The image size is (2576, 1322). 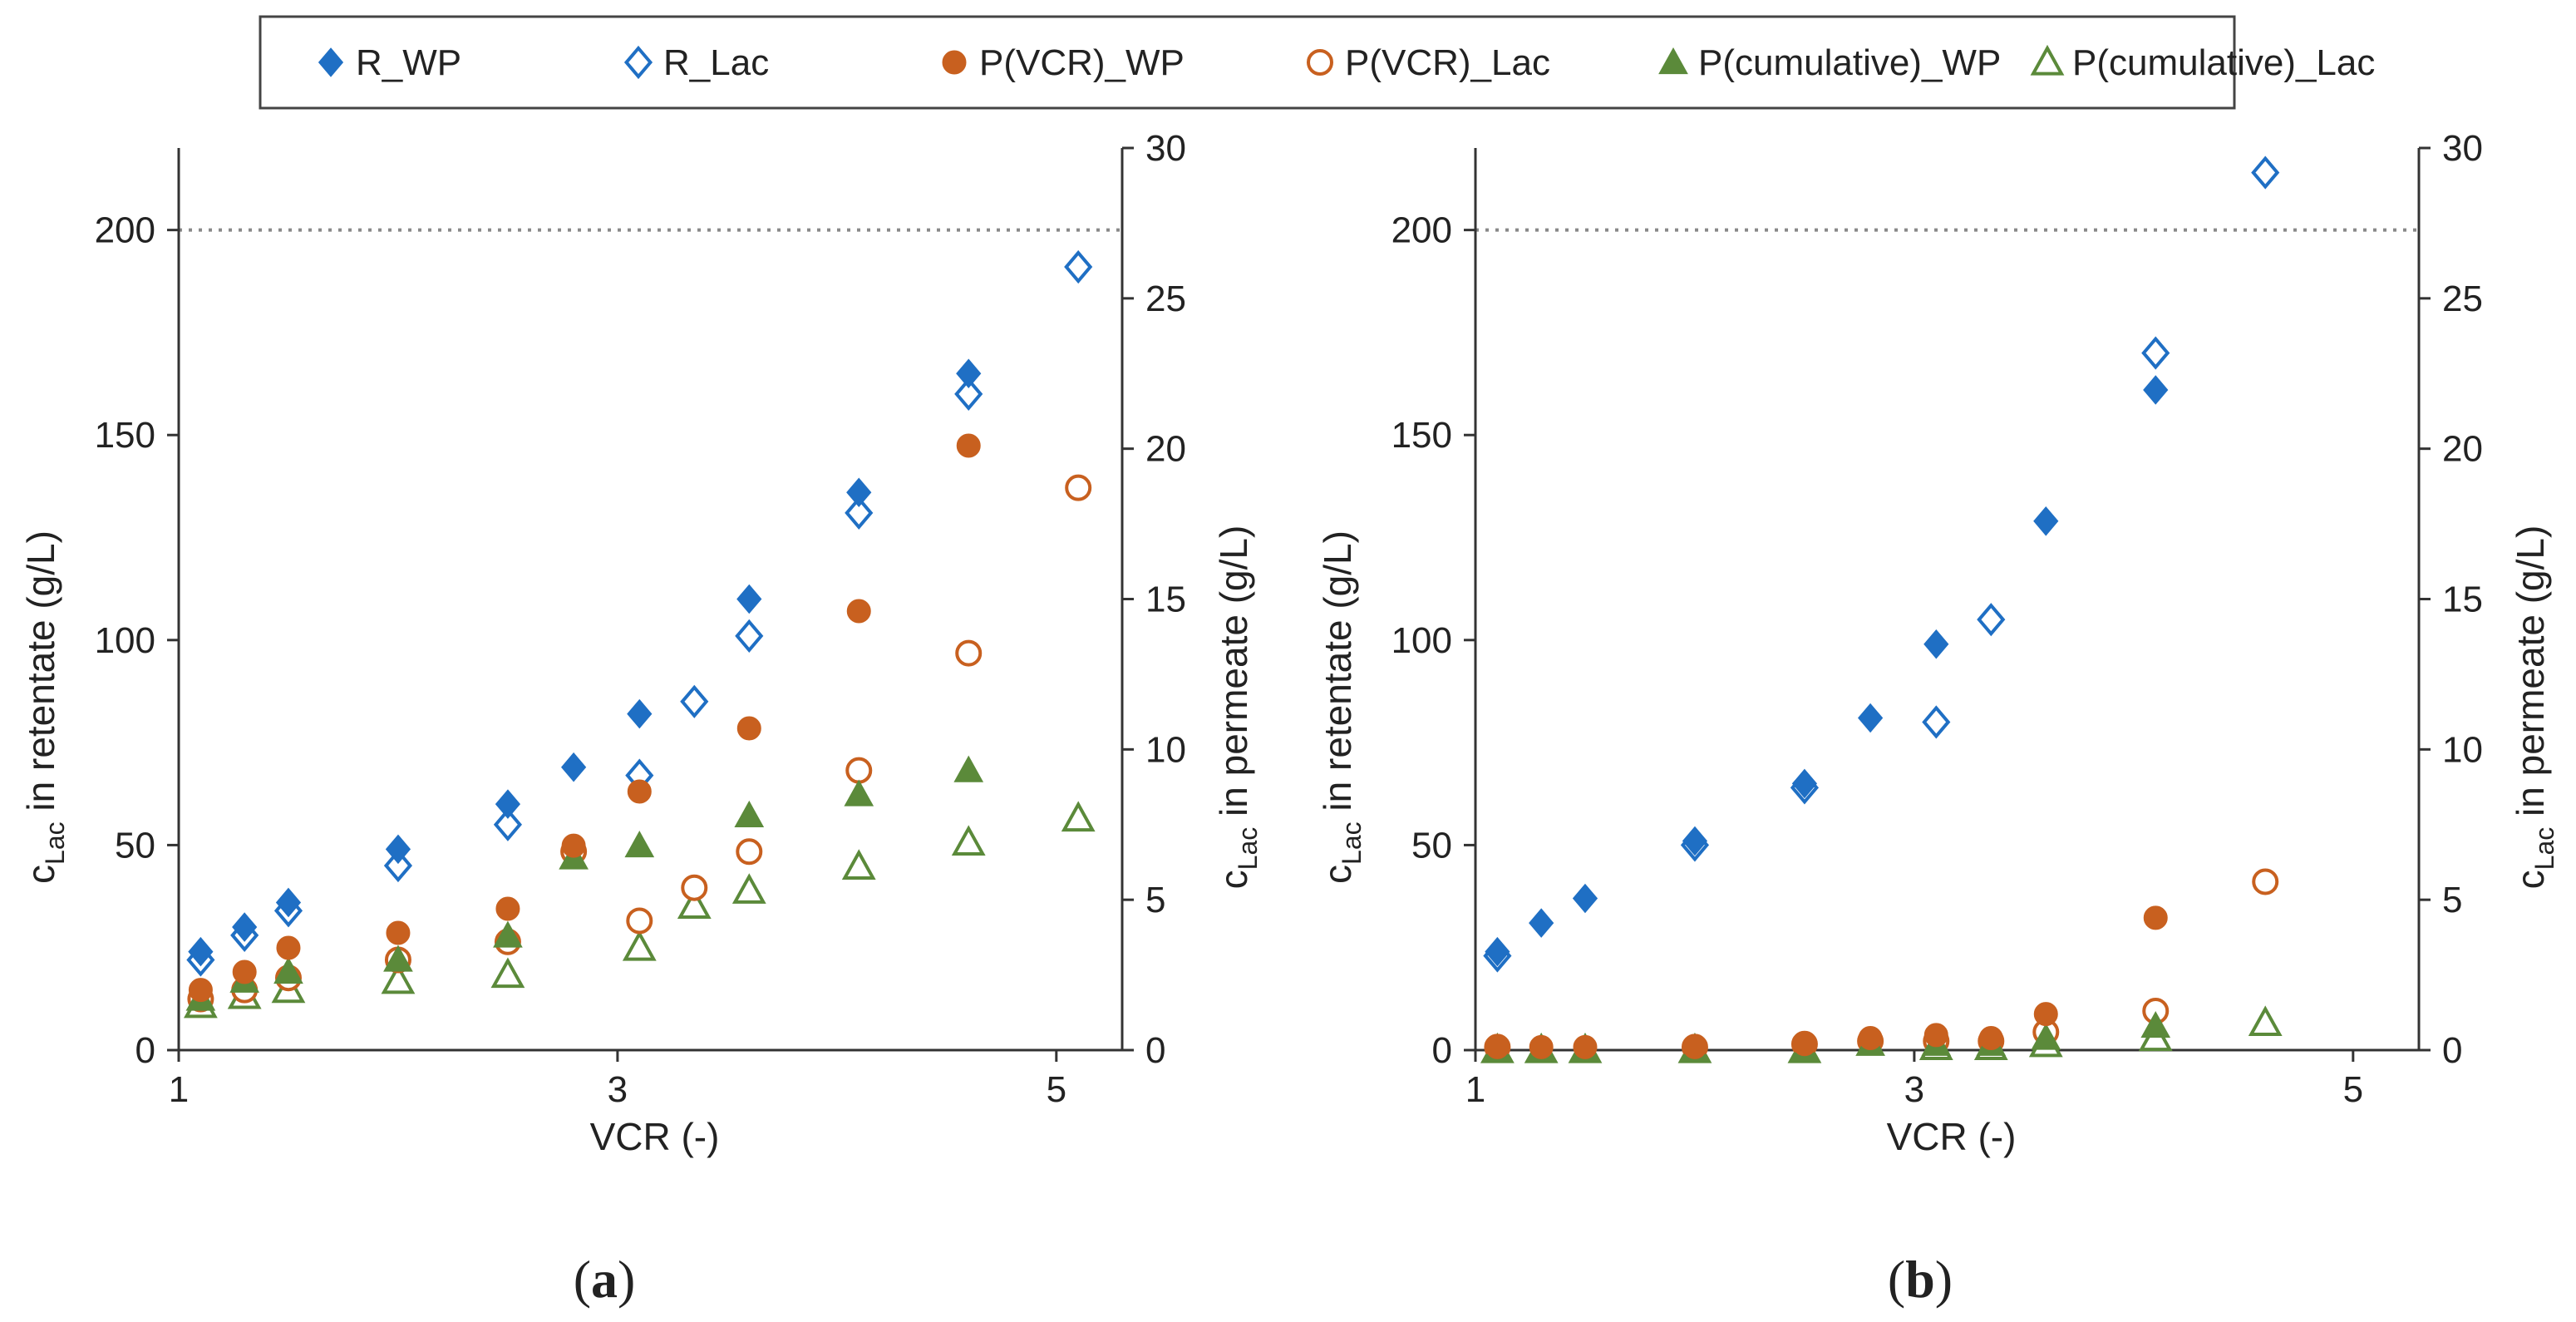 What do you see at coordinates (2155, 1024) in the screenshot?
I see `panel-b-point-pcumulative-wp` at bounding box center [2155, 1024].